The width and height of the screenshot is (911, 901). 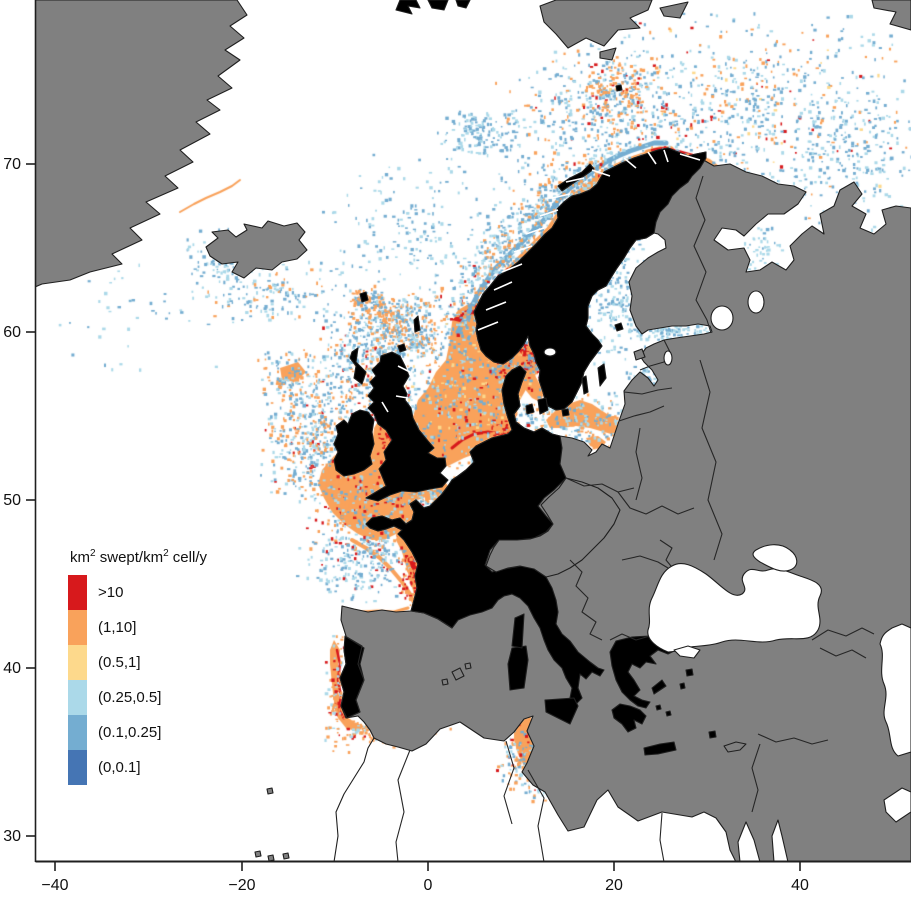 What do you see at coordinates (417, 324) in the screenshot?
I see `land-shetland` at bounding box center [417, 324].